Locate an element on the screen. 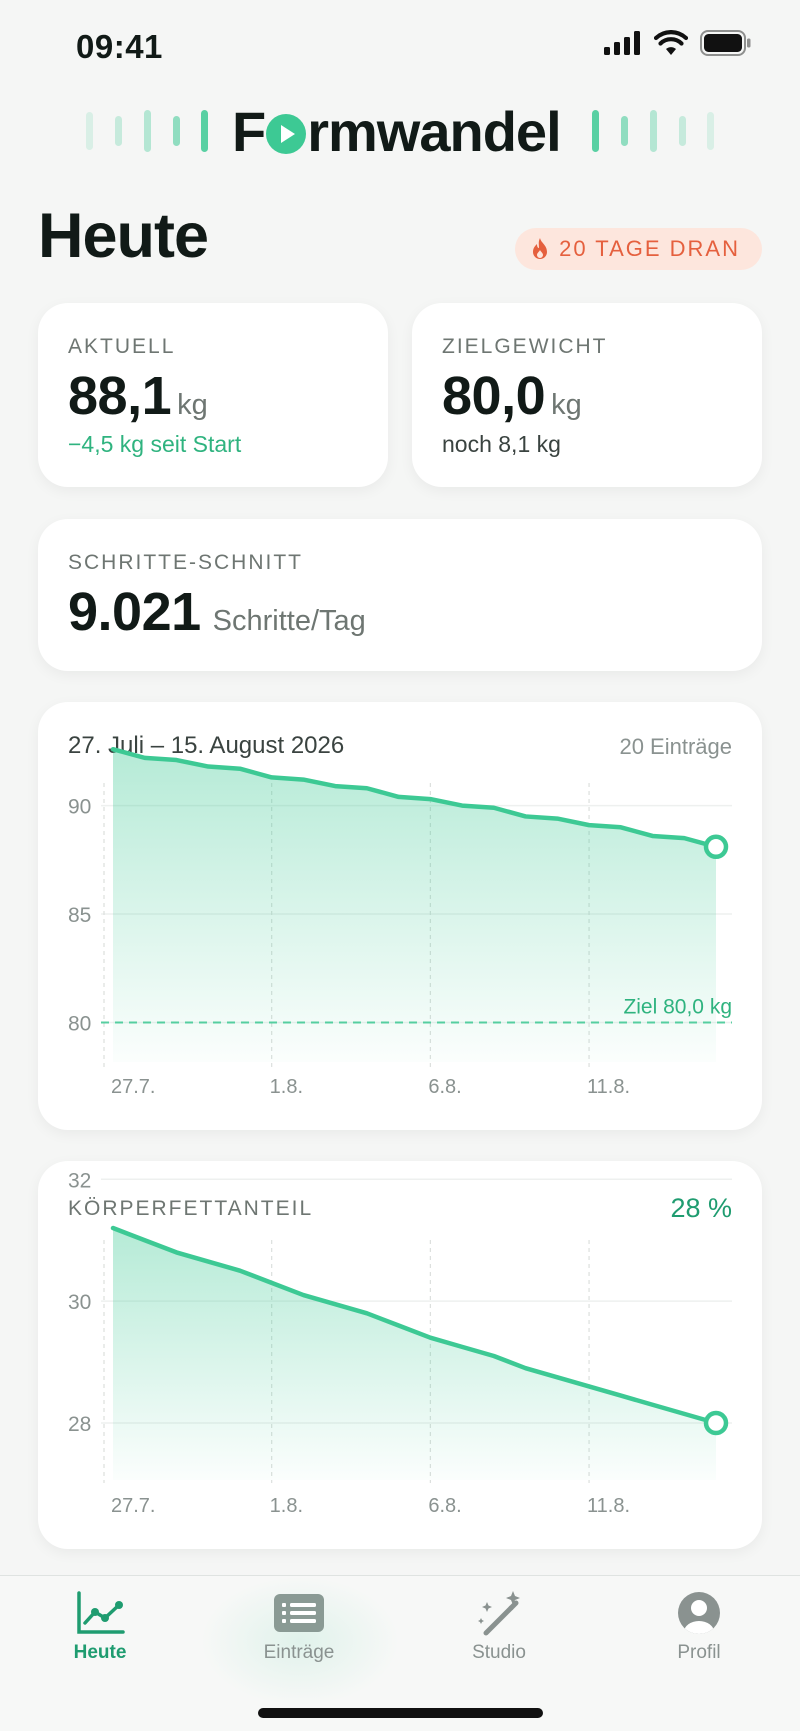 The width and height of the screenshot is (800, 1731). status-bar: 09:41 is located at coordinates (400, 46).